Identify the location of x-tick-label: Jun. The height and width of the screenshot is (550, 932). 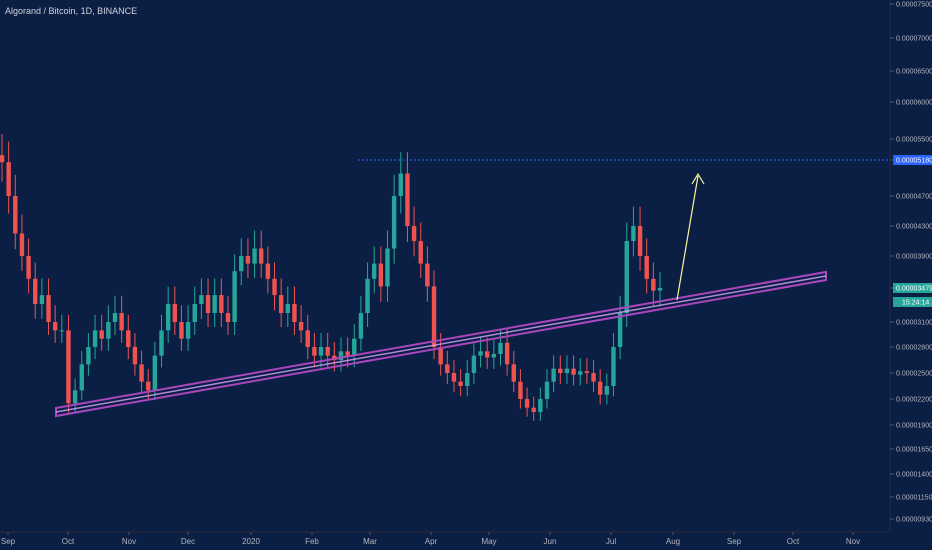
(550, 541).